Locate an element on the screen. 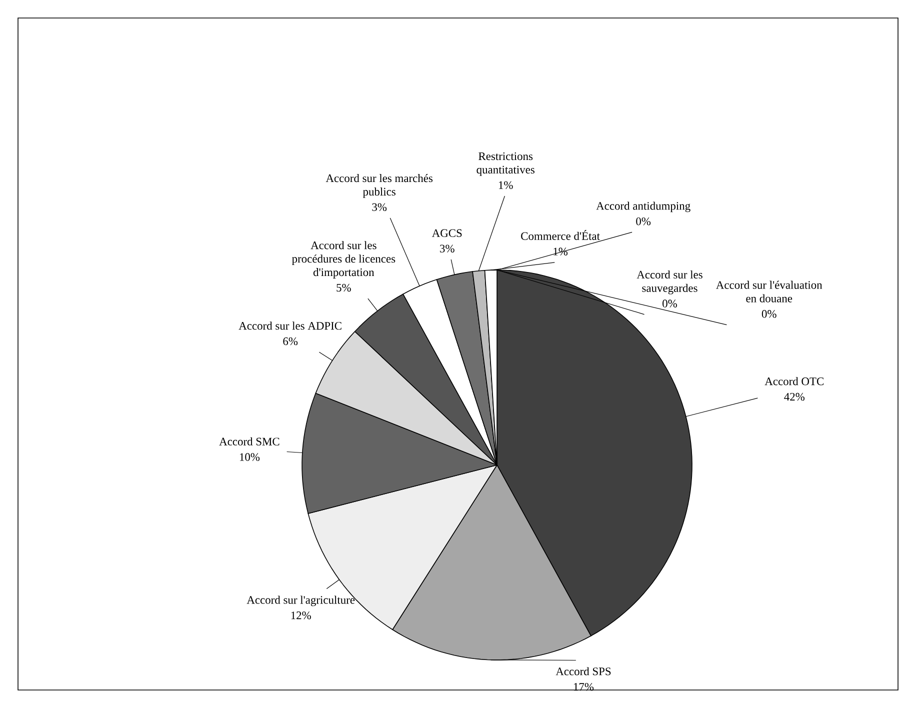 This screenshot has width=916, height=706. slice-label: Accord sur les ADPIC is located at coordinates (290, 326).